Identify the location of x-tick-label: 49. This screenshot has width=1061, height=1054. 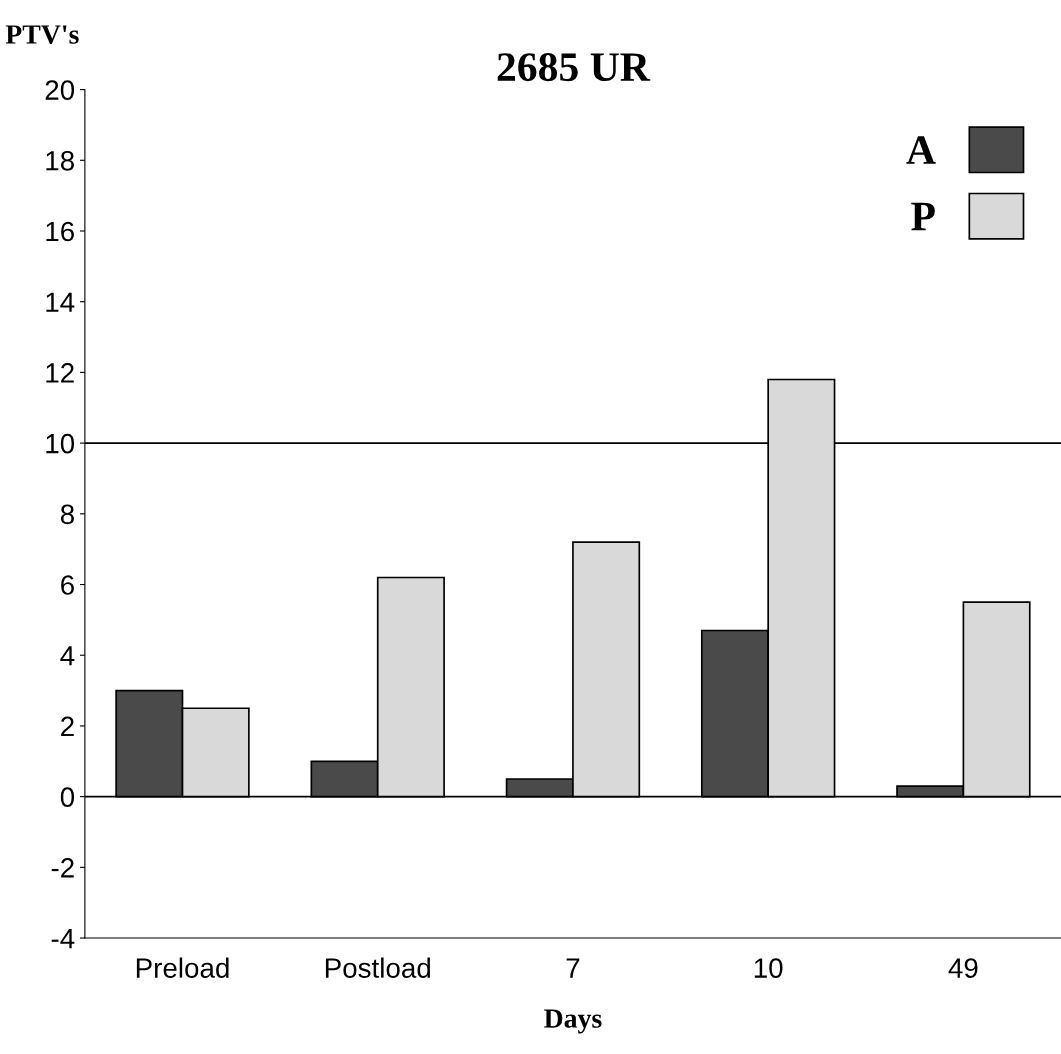
(963, 968).